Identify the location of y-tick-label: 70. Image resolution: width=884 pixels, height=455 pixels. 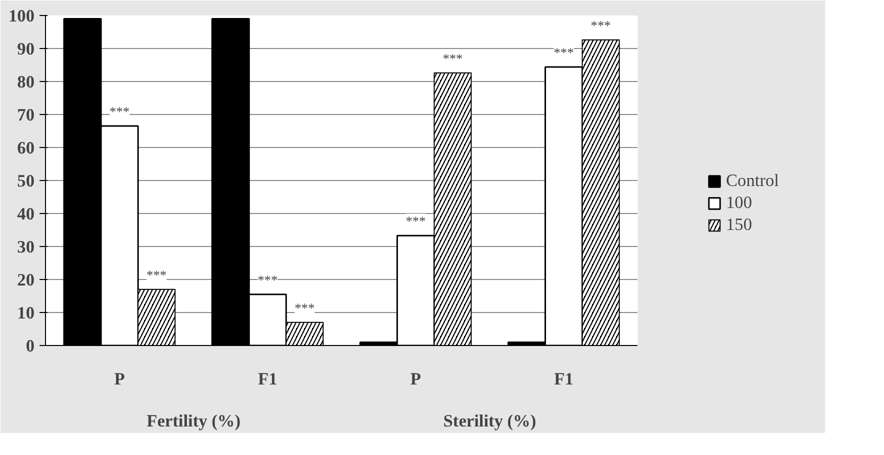
(25, 115).